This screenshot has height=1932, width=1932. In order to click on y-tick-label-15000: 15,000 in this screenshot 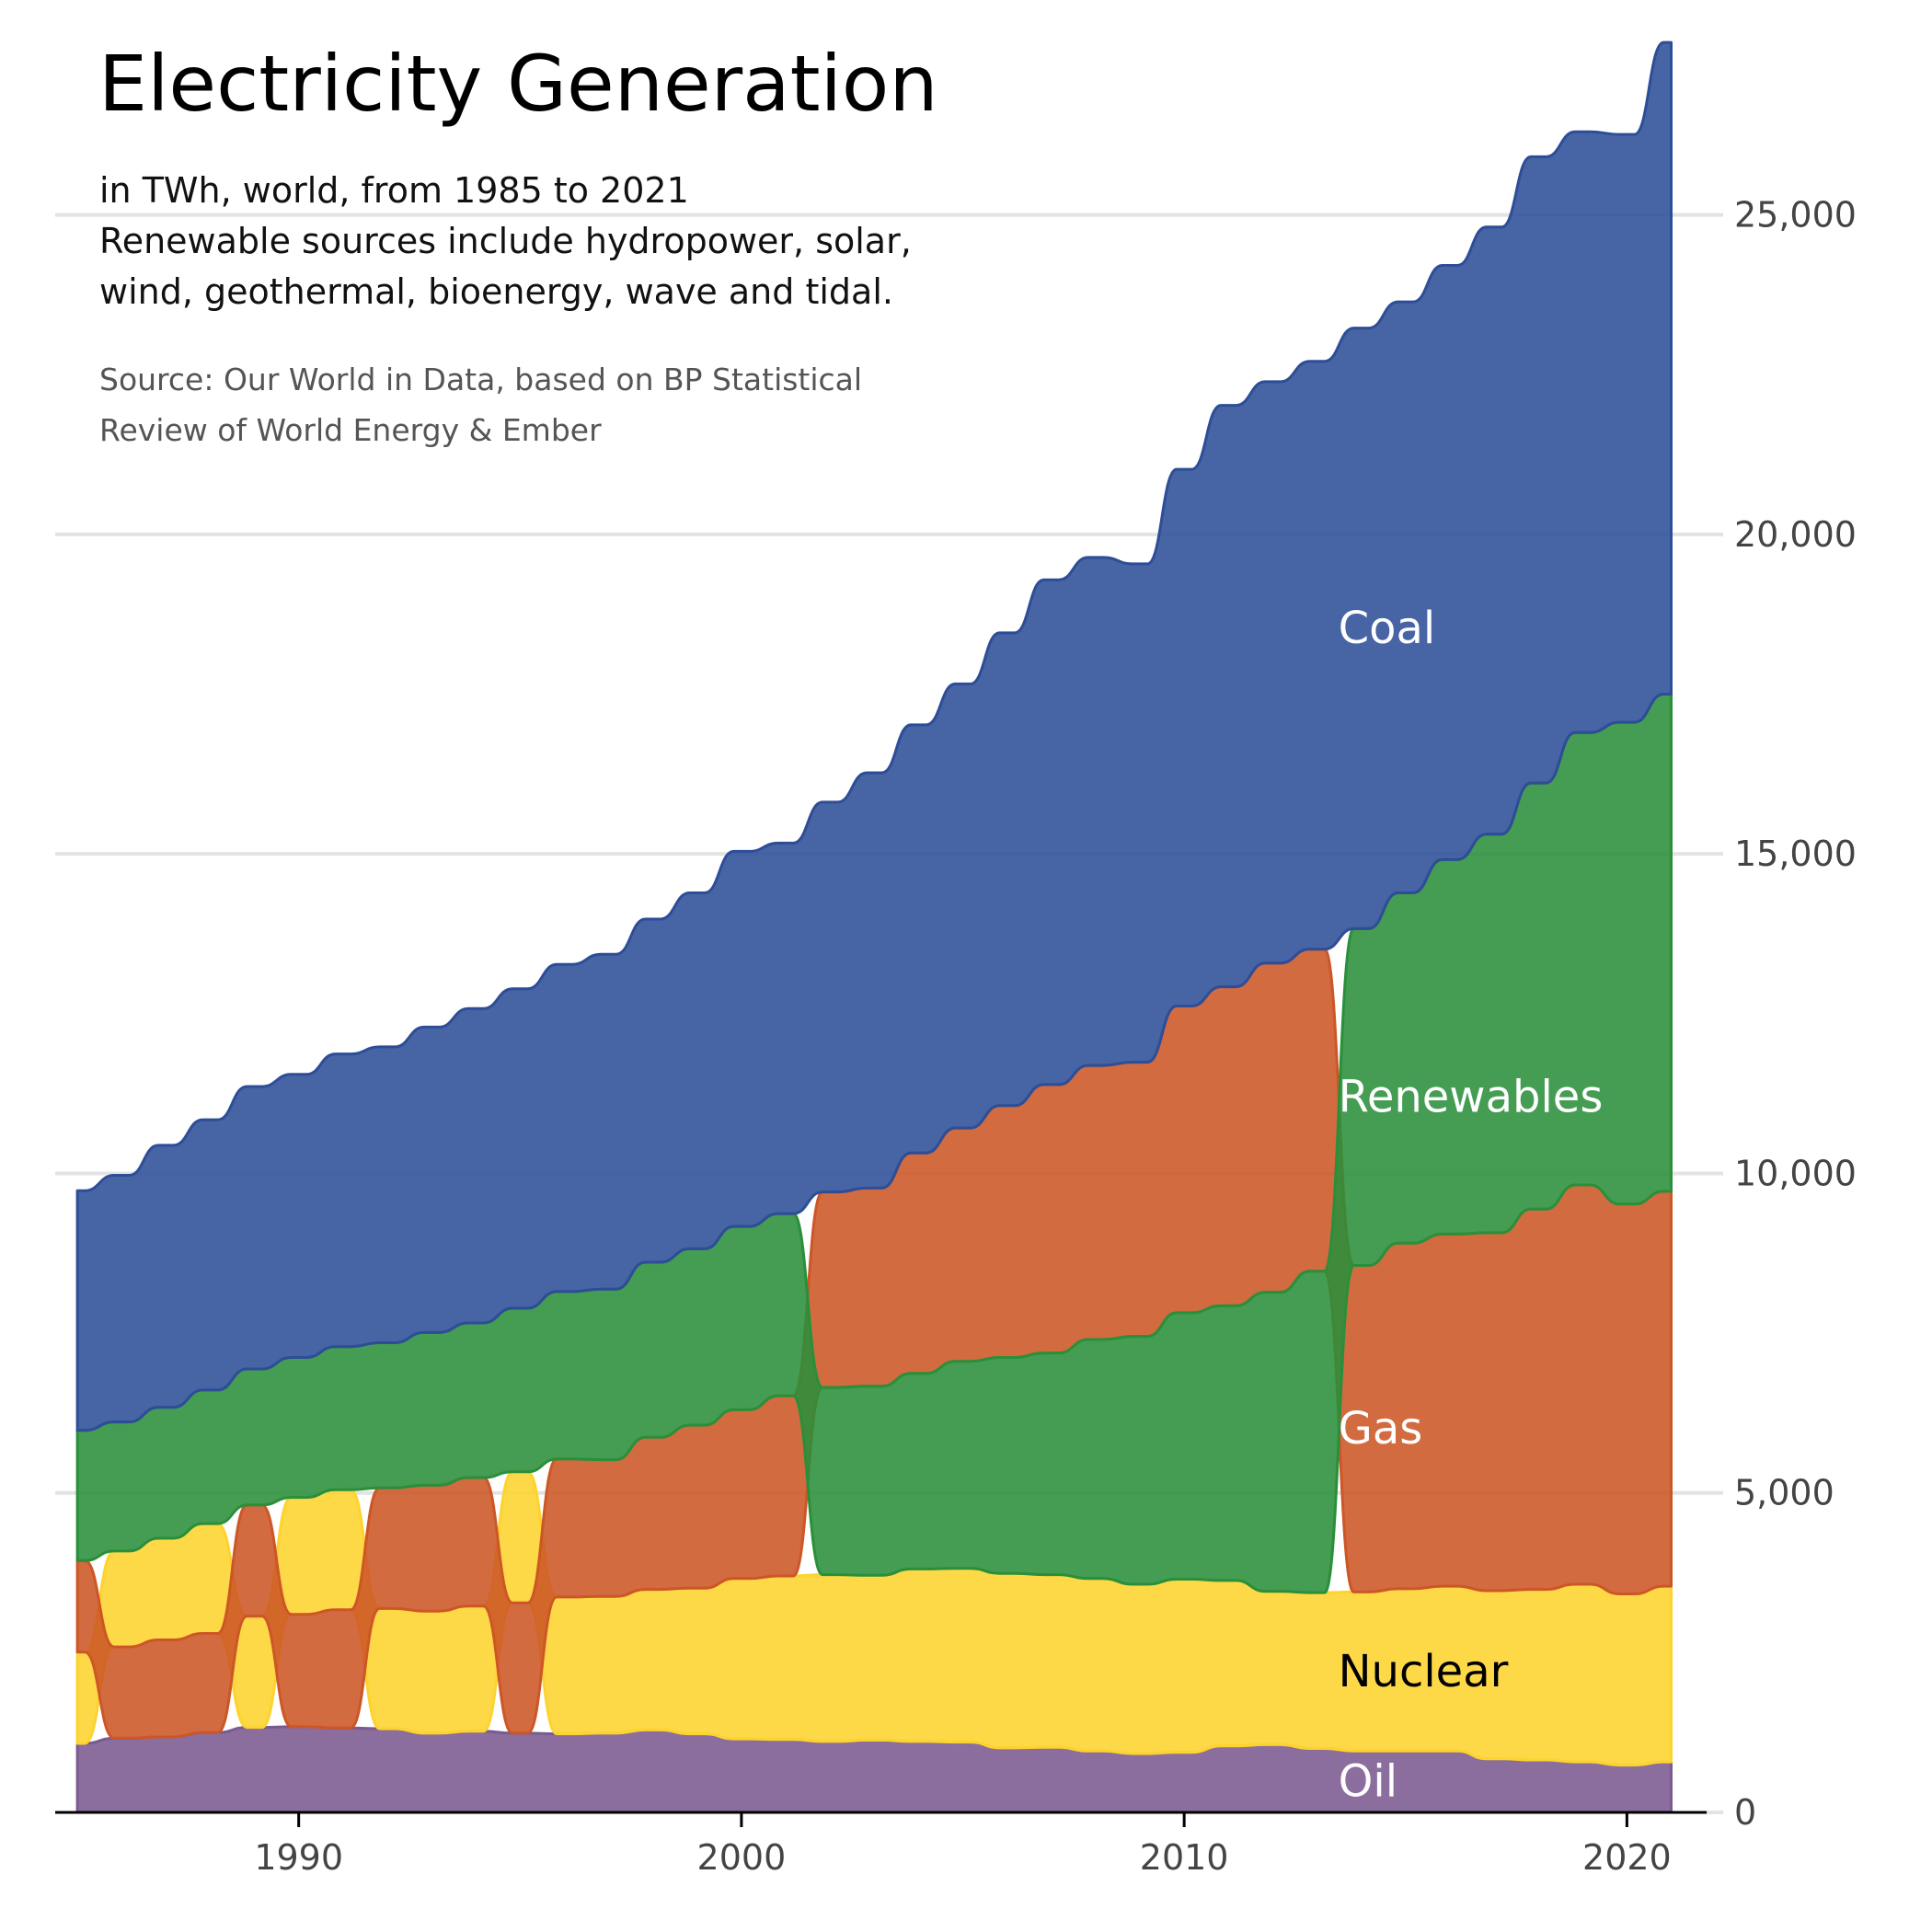, I will do `click(1795, 854)`.